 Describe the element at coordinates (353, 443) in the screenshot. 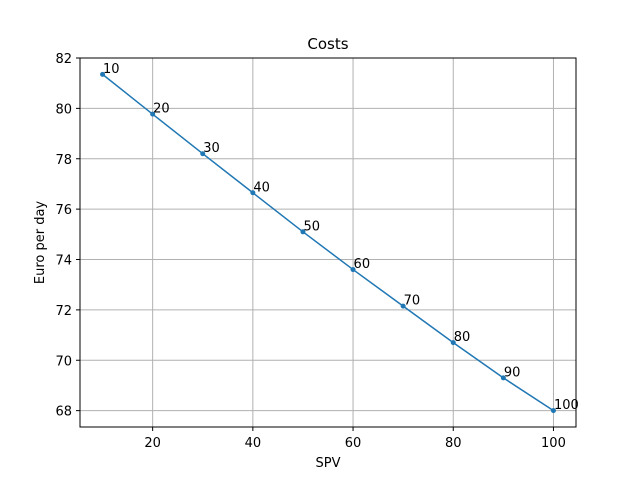

I see `x-tick-label: 60` at that location.